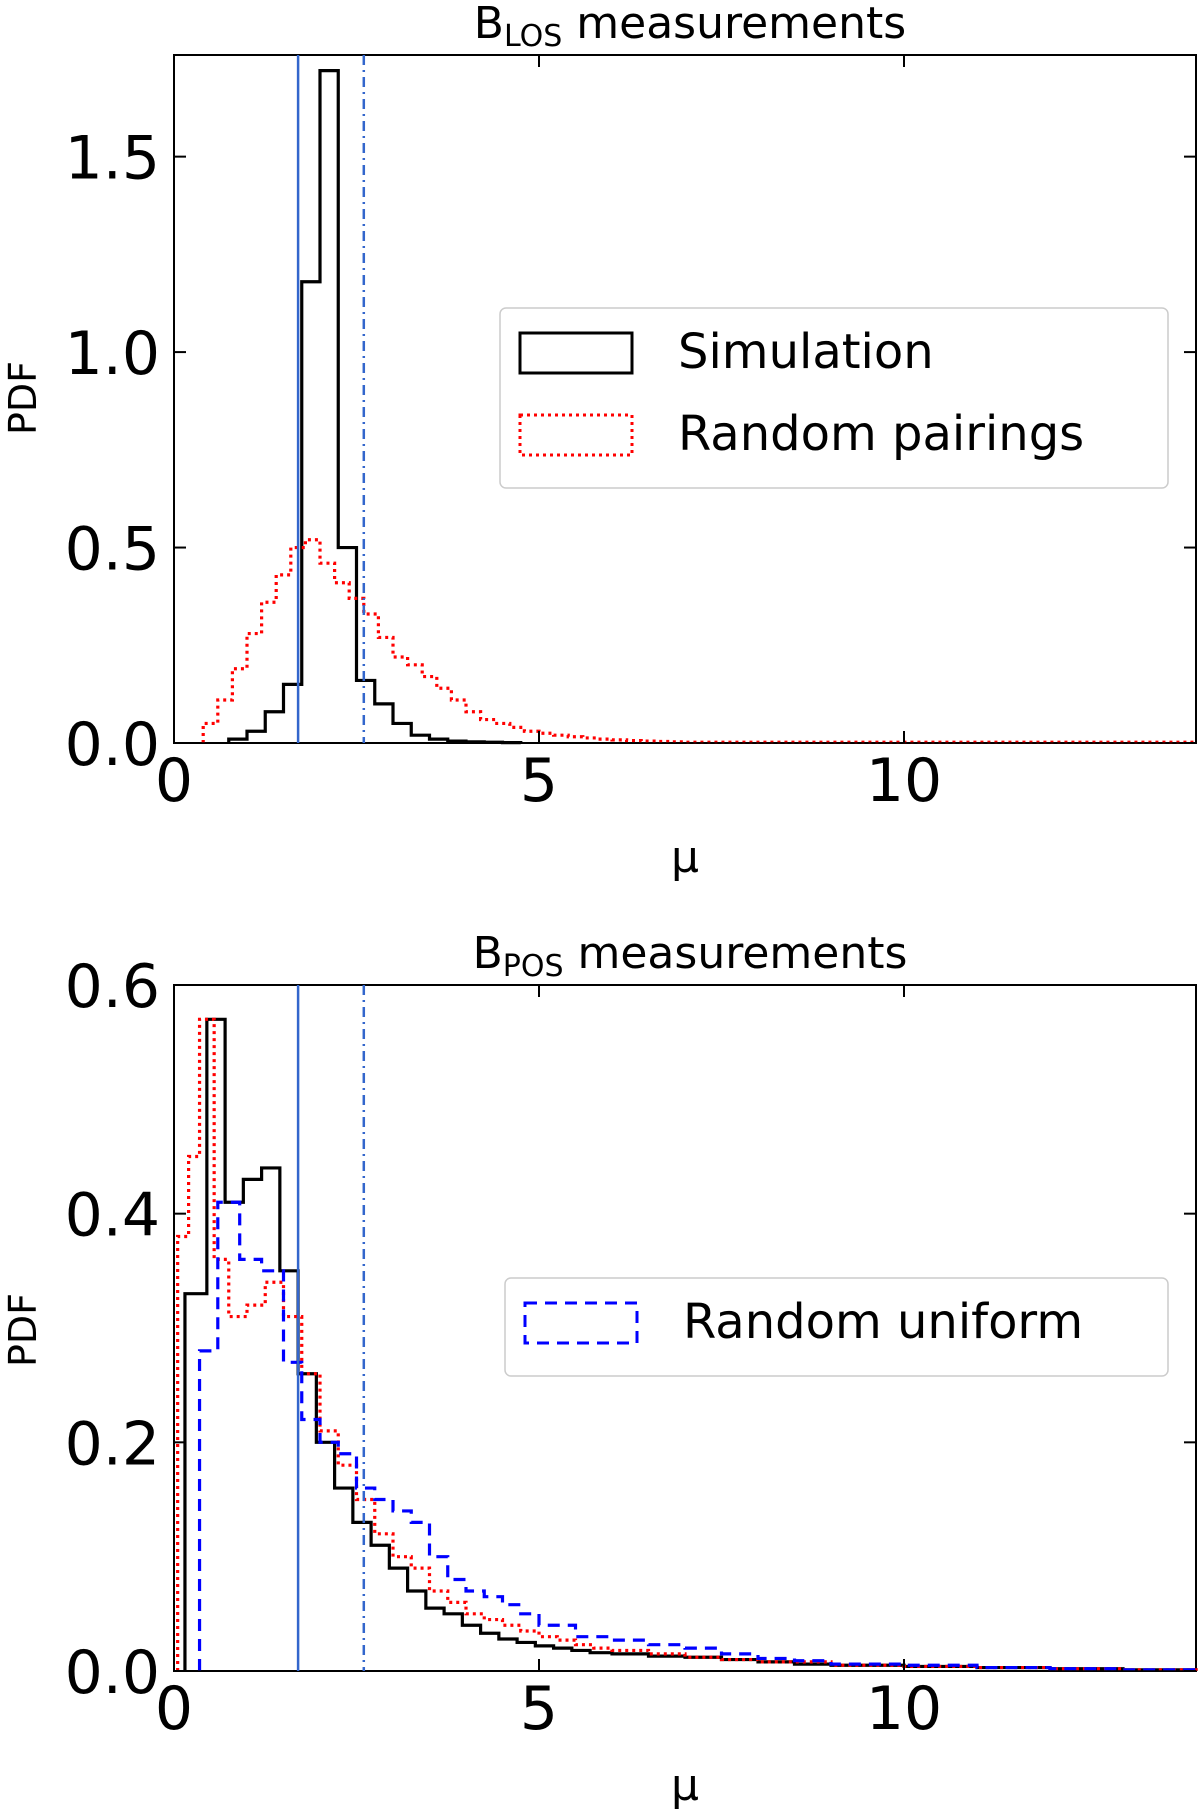 The height and width of the screenshot is (1811, 1200). I want to click on y-tick-label: 0.6, so click(112, 987).